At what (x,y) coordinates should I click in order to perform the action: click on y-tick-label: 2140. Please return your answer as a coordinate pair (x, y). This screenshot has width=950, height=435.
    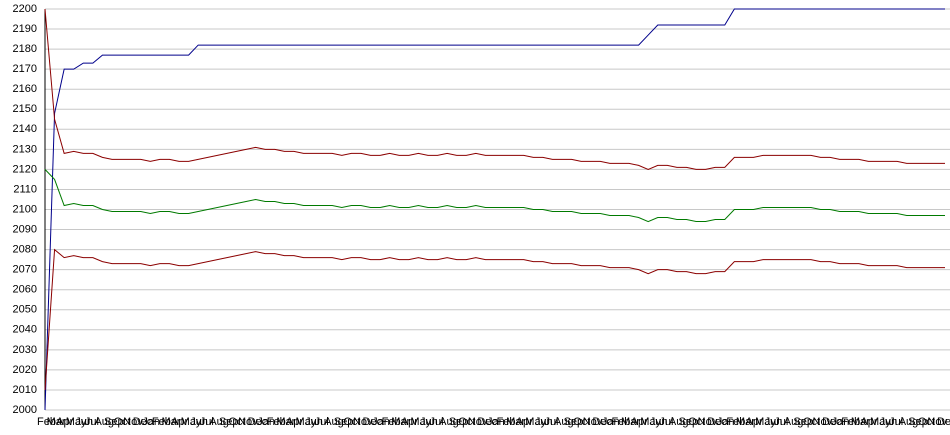
    Looking at the image, I should click on (25, 129).